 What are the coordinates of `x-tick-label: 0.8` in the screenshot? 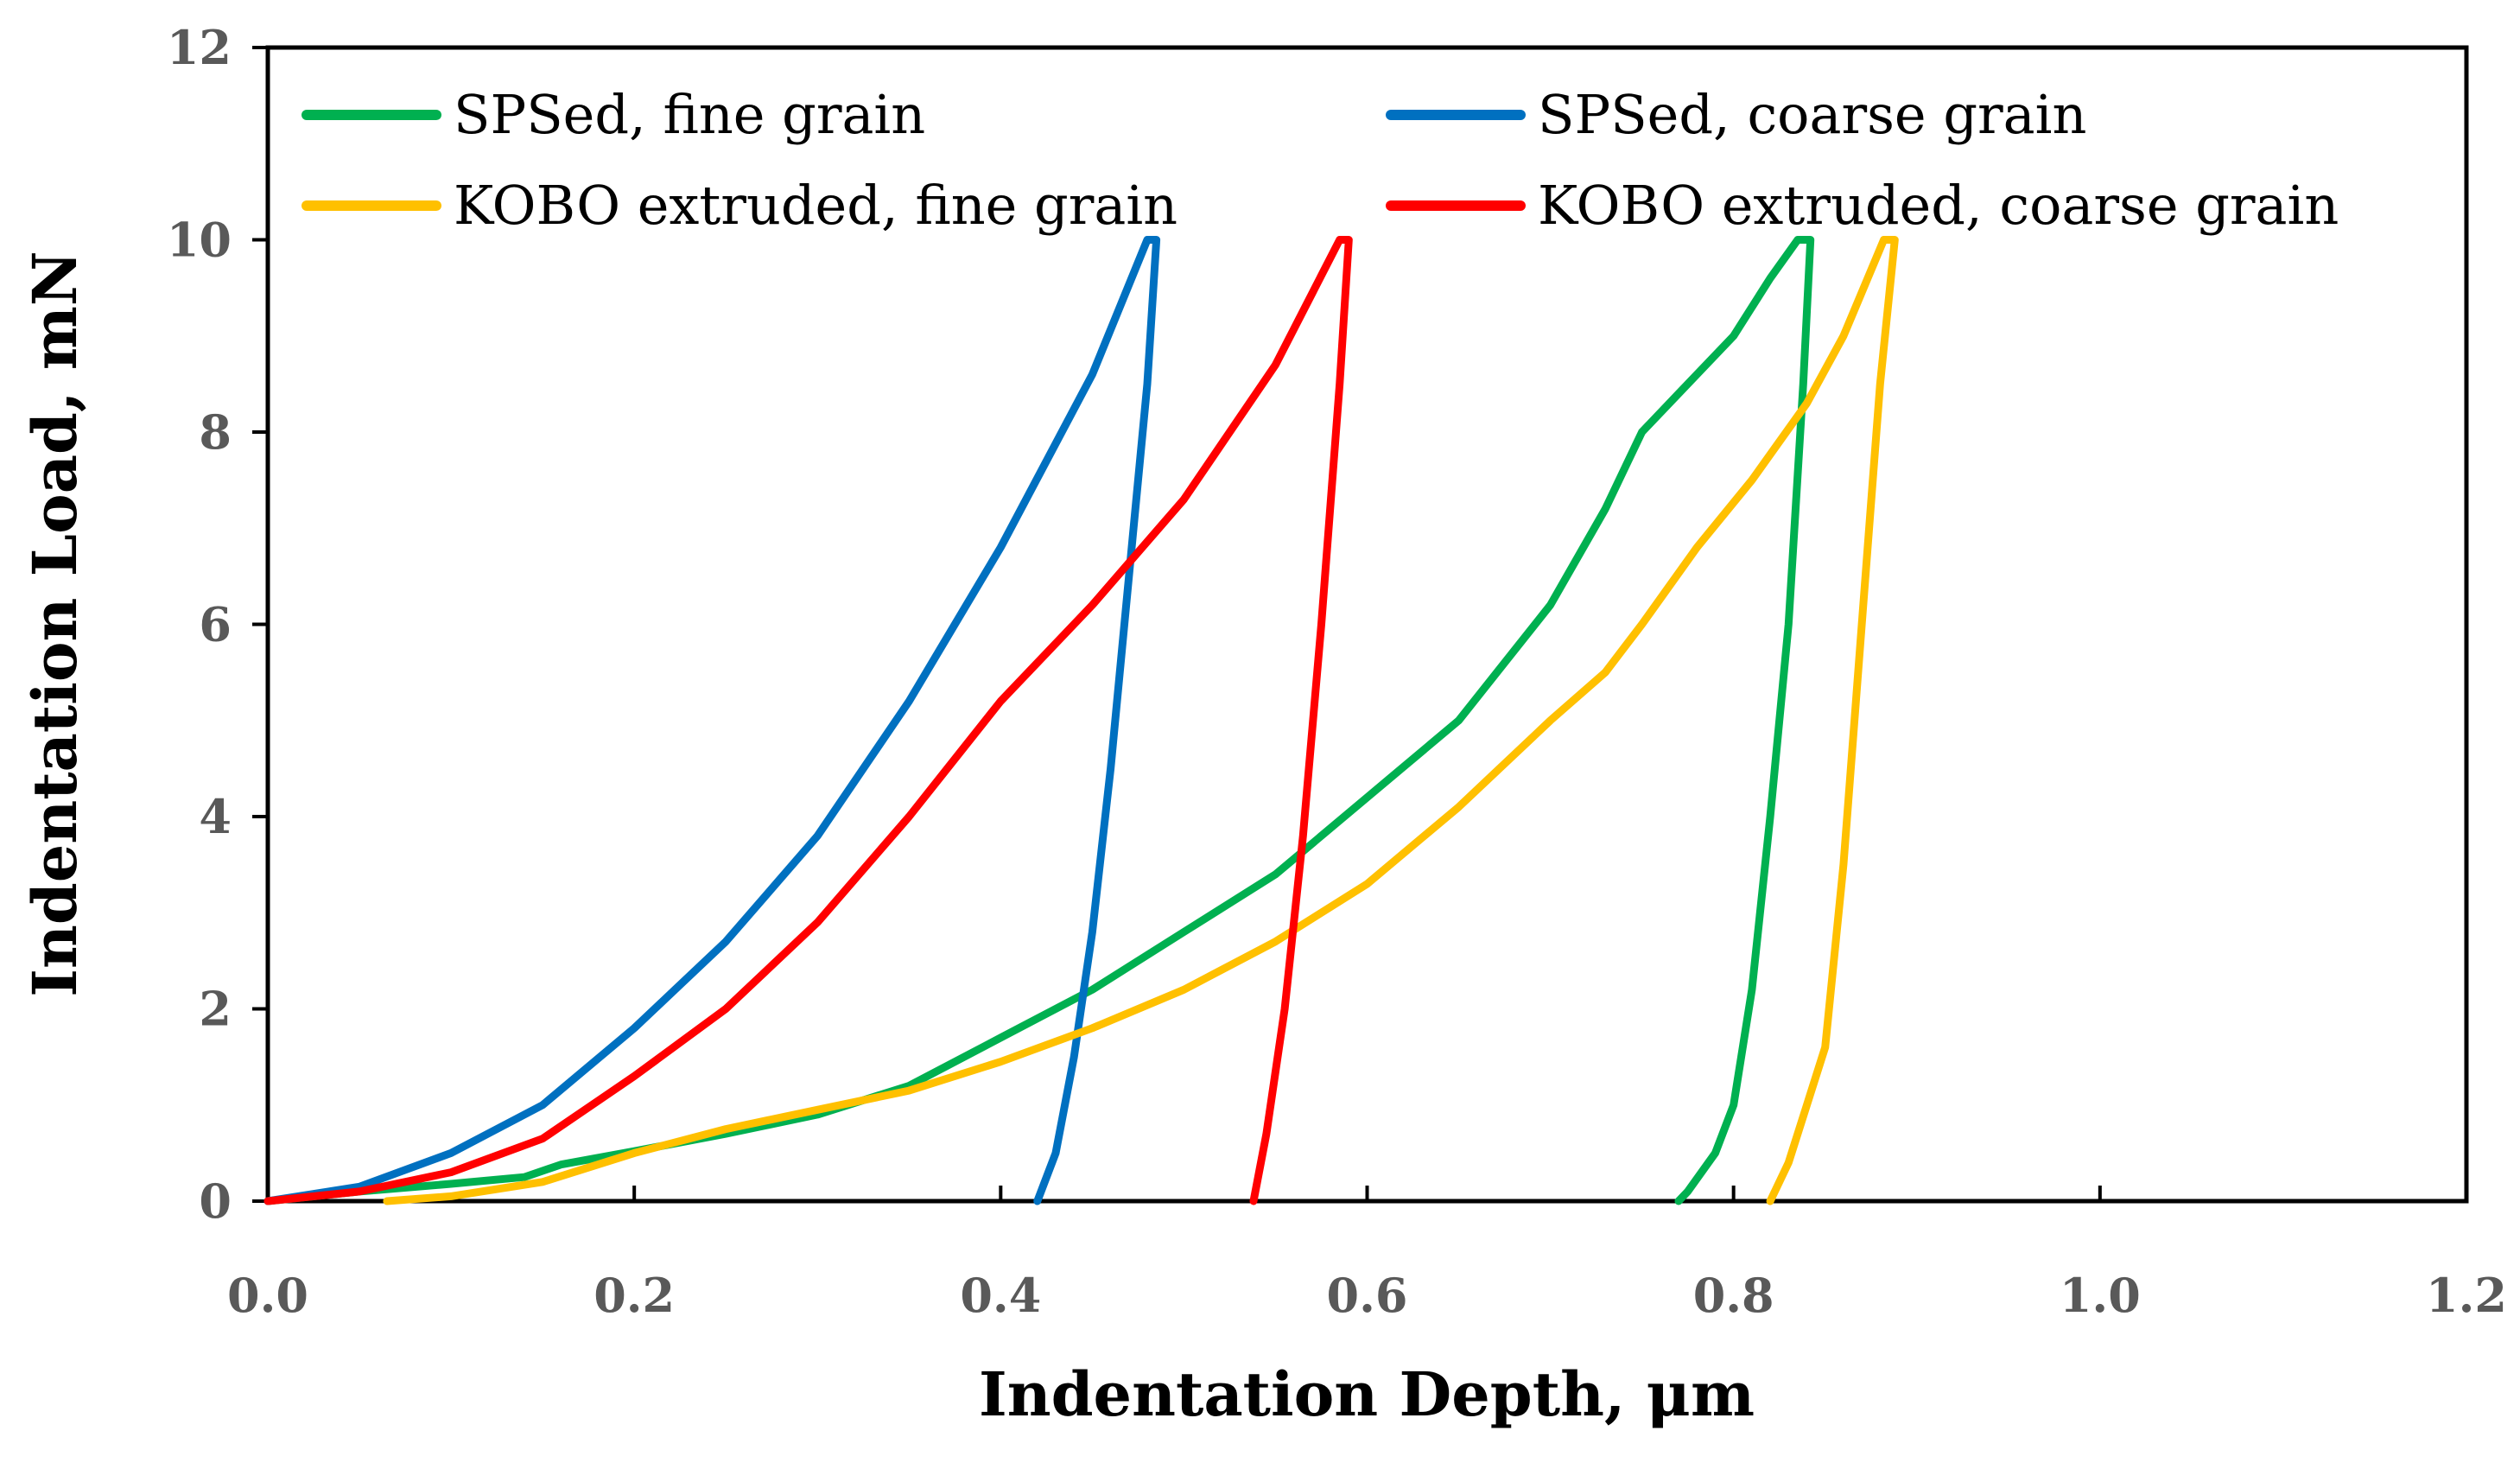 It's located at (1734, 1295).